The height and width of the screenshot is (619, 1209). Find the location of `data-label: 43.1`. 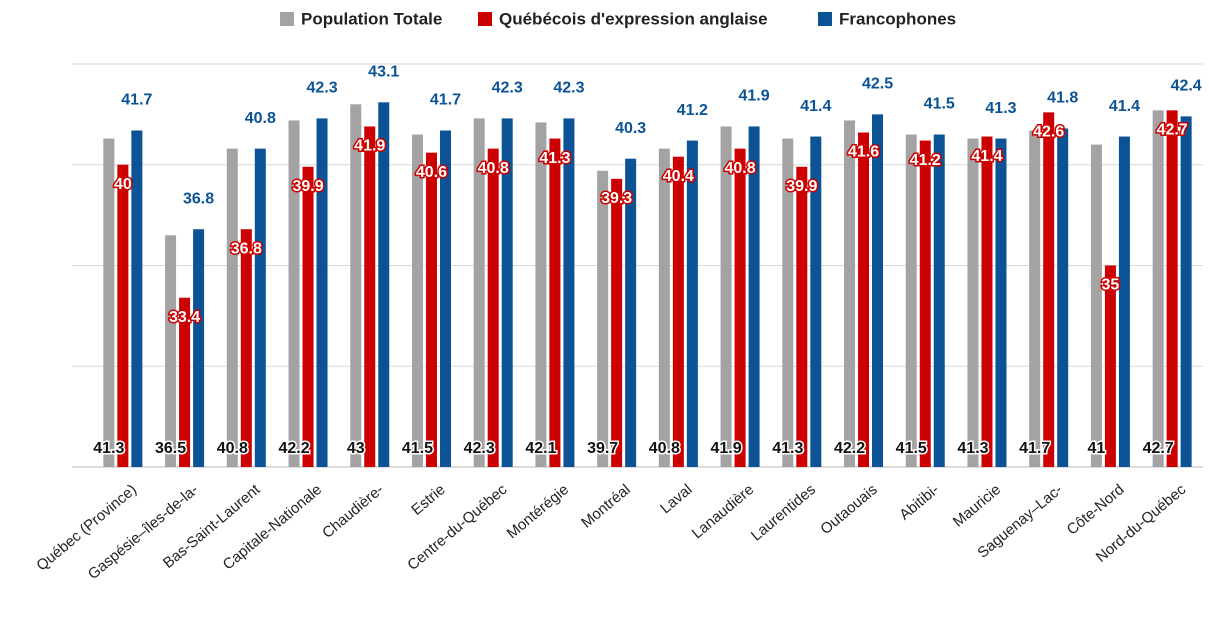

data-label: 43.1 is located at coordinates (383, 72).